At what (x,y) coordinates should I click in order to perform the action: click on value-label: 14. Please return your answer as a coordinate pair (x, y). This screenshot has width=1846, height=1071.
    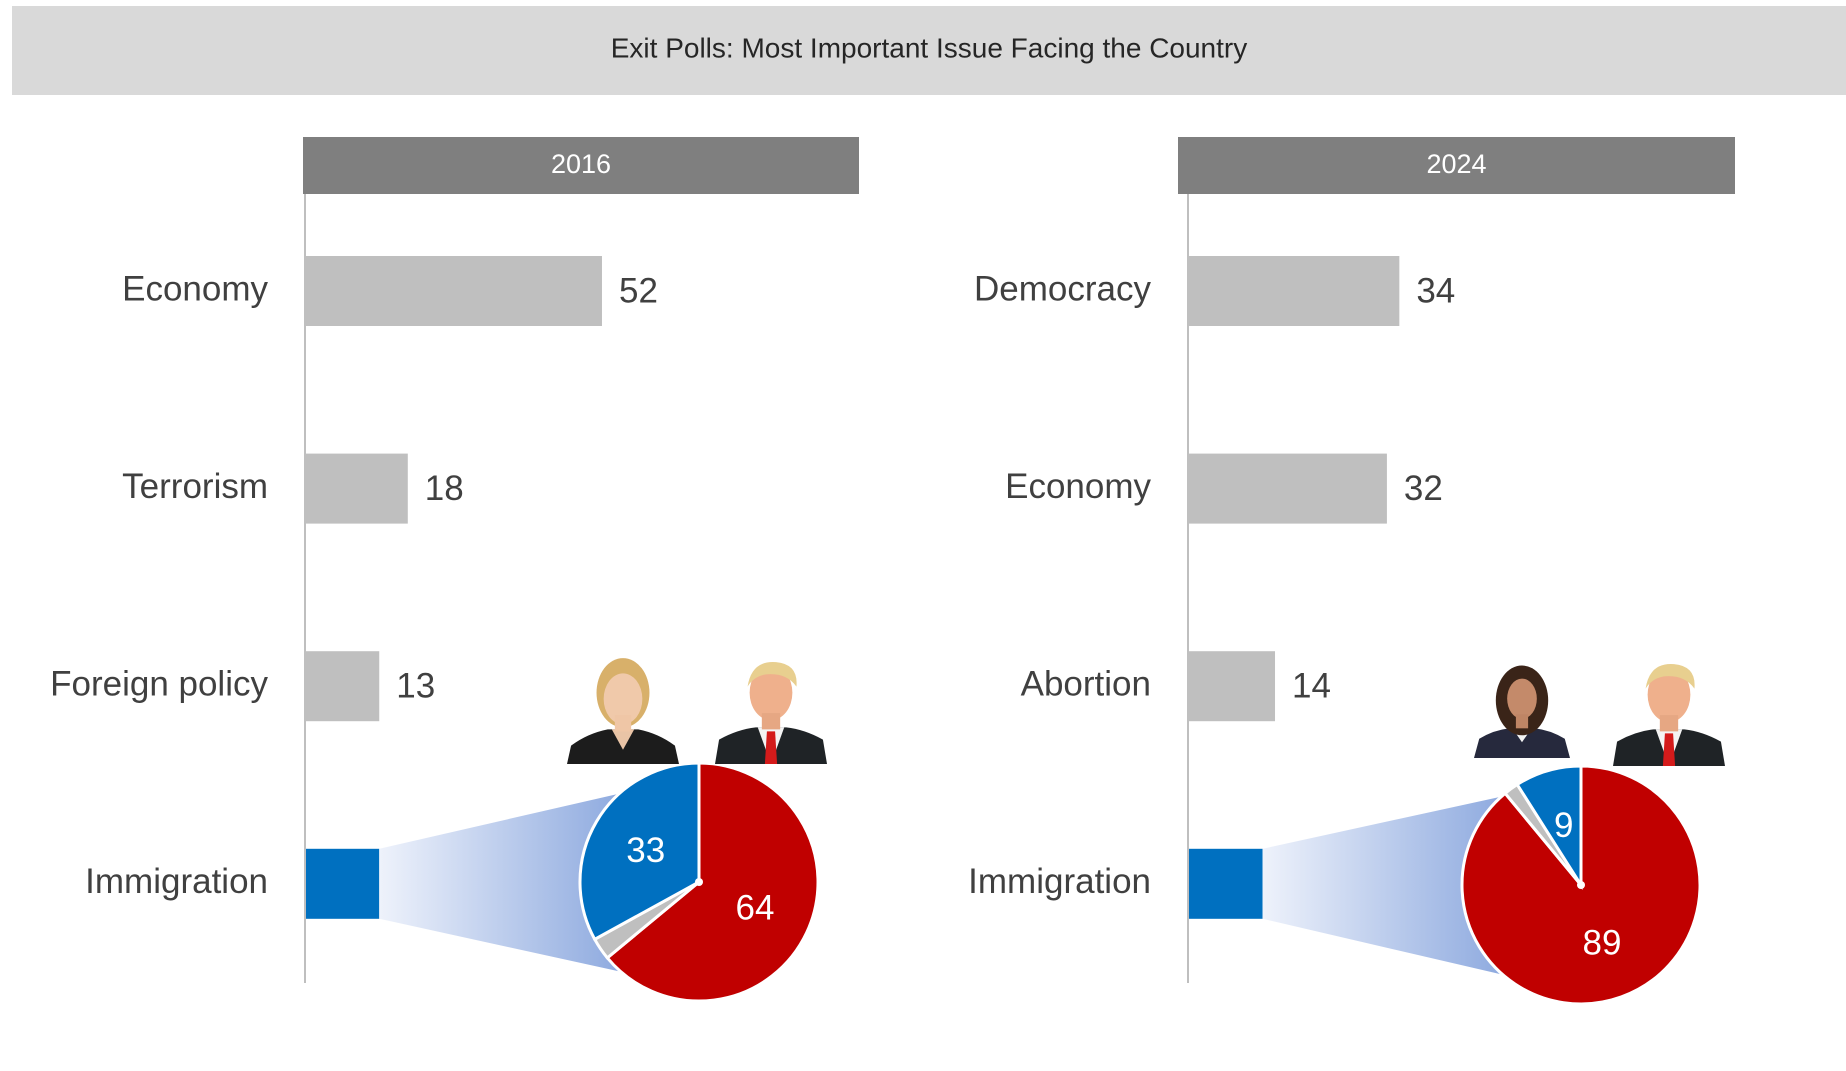
    Looking at the image, I should click on (1311, 685).